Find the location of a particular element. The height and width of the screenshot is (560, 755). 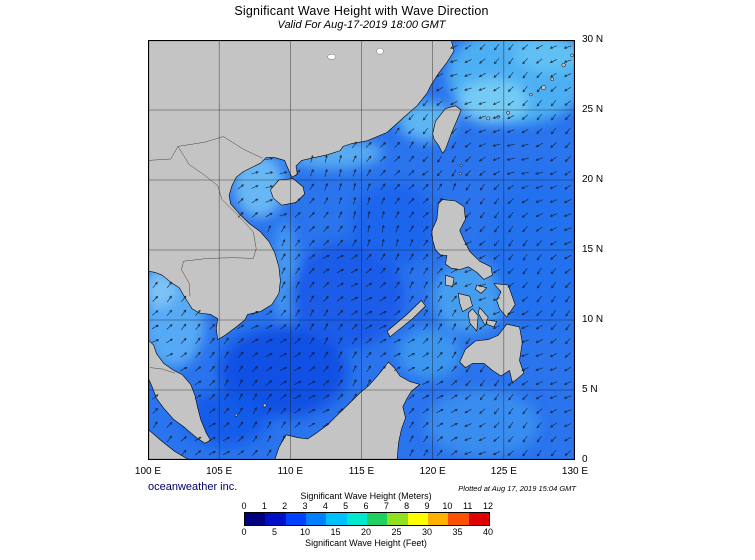

feet-tick-20: 20 is located at coordinates (366, 532).